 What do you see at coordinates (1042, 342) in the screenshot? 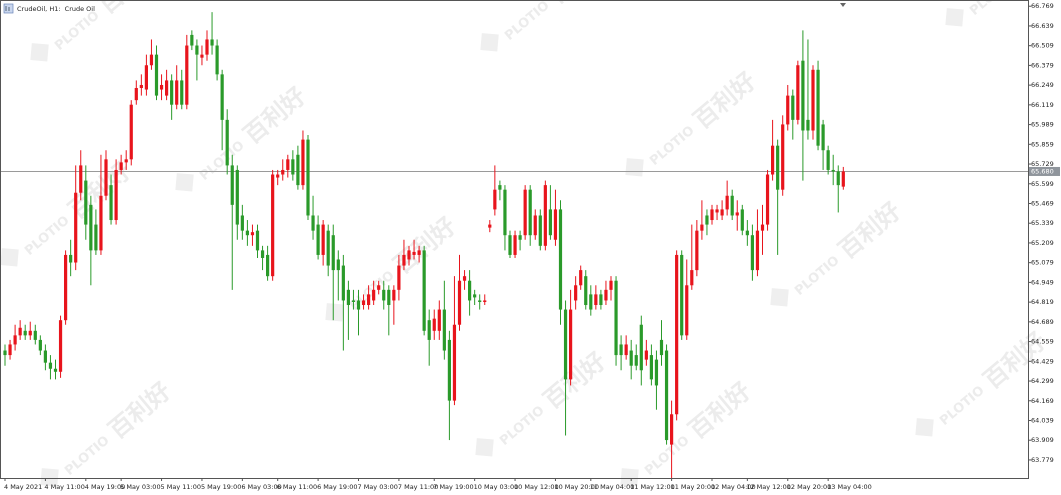
I see `y-tick-label: 64.559` at bounding box center [1042, 342].